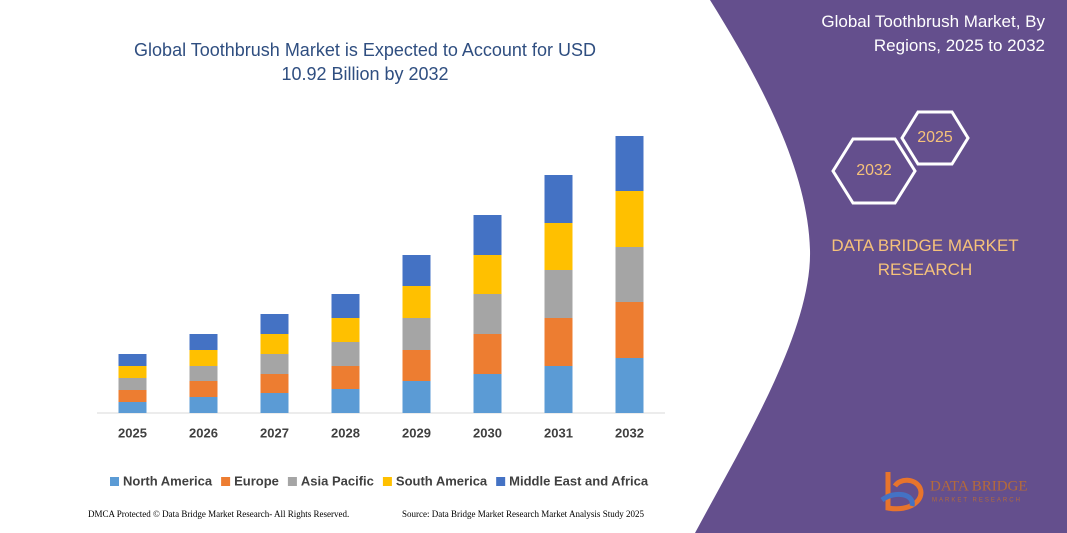 This screenshot has height=533, width=1067. What do you see at coordinates (337, 480) in the screenshot?
I see `legend-label: Asia Pacific` at bounding box center [337, 480].